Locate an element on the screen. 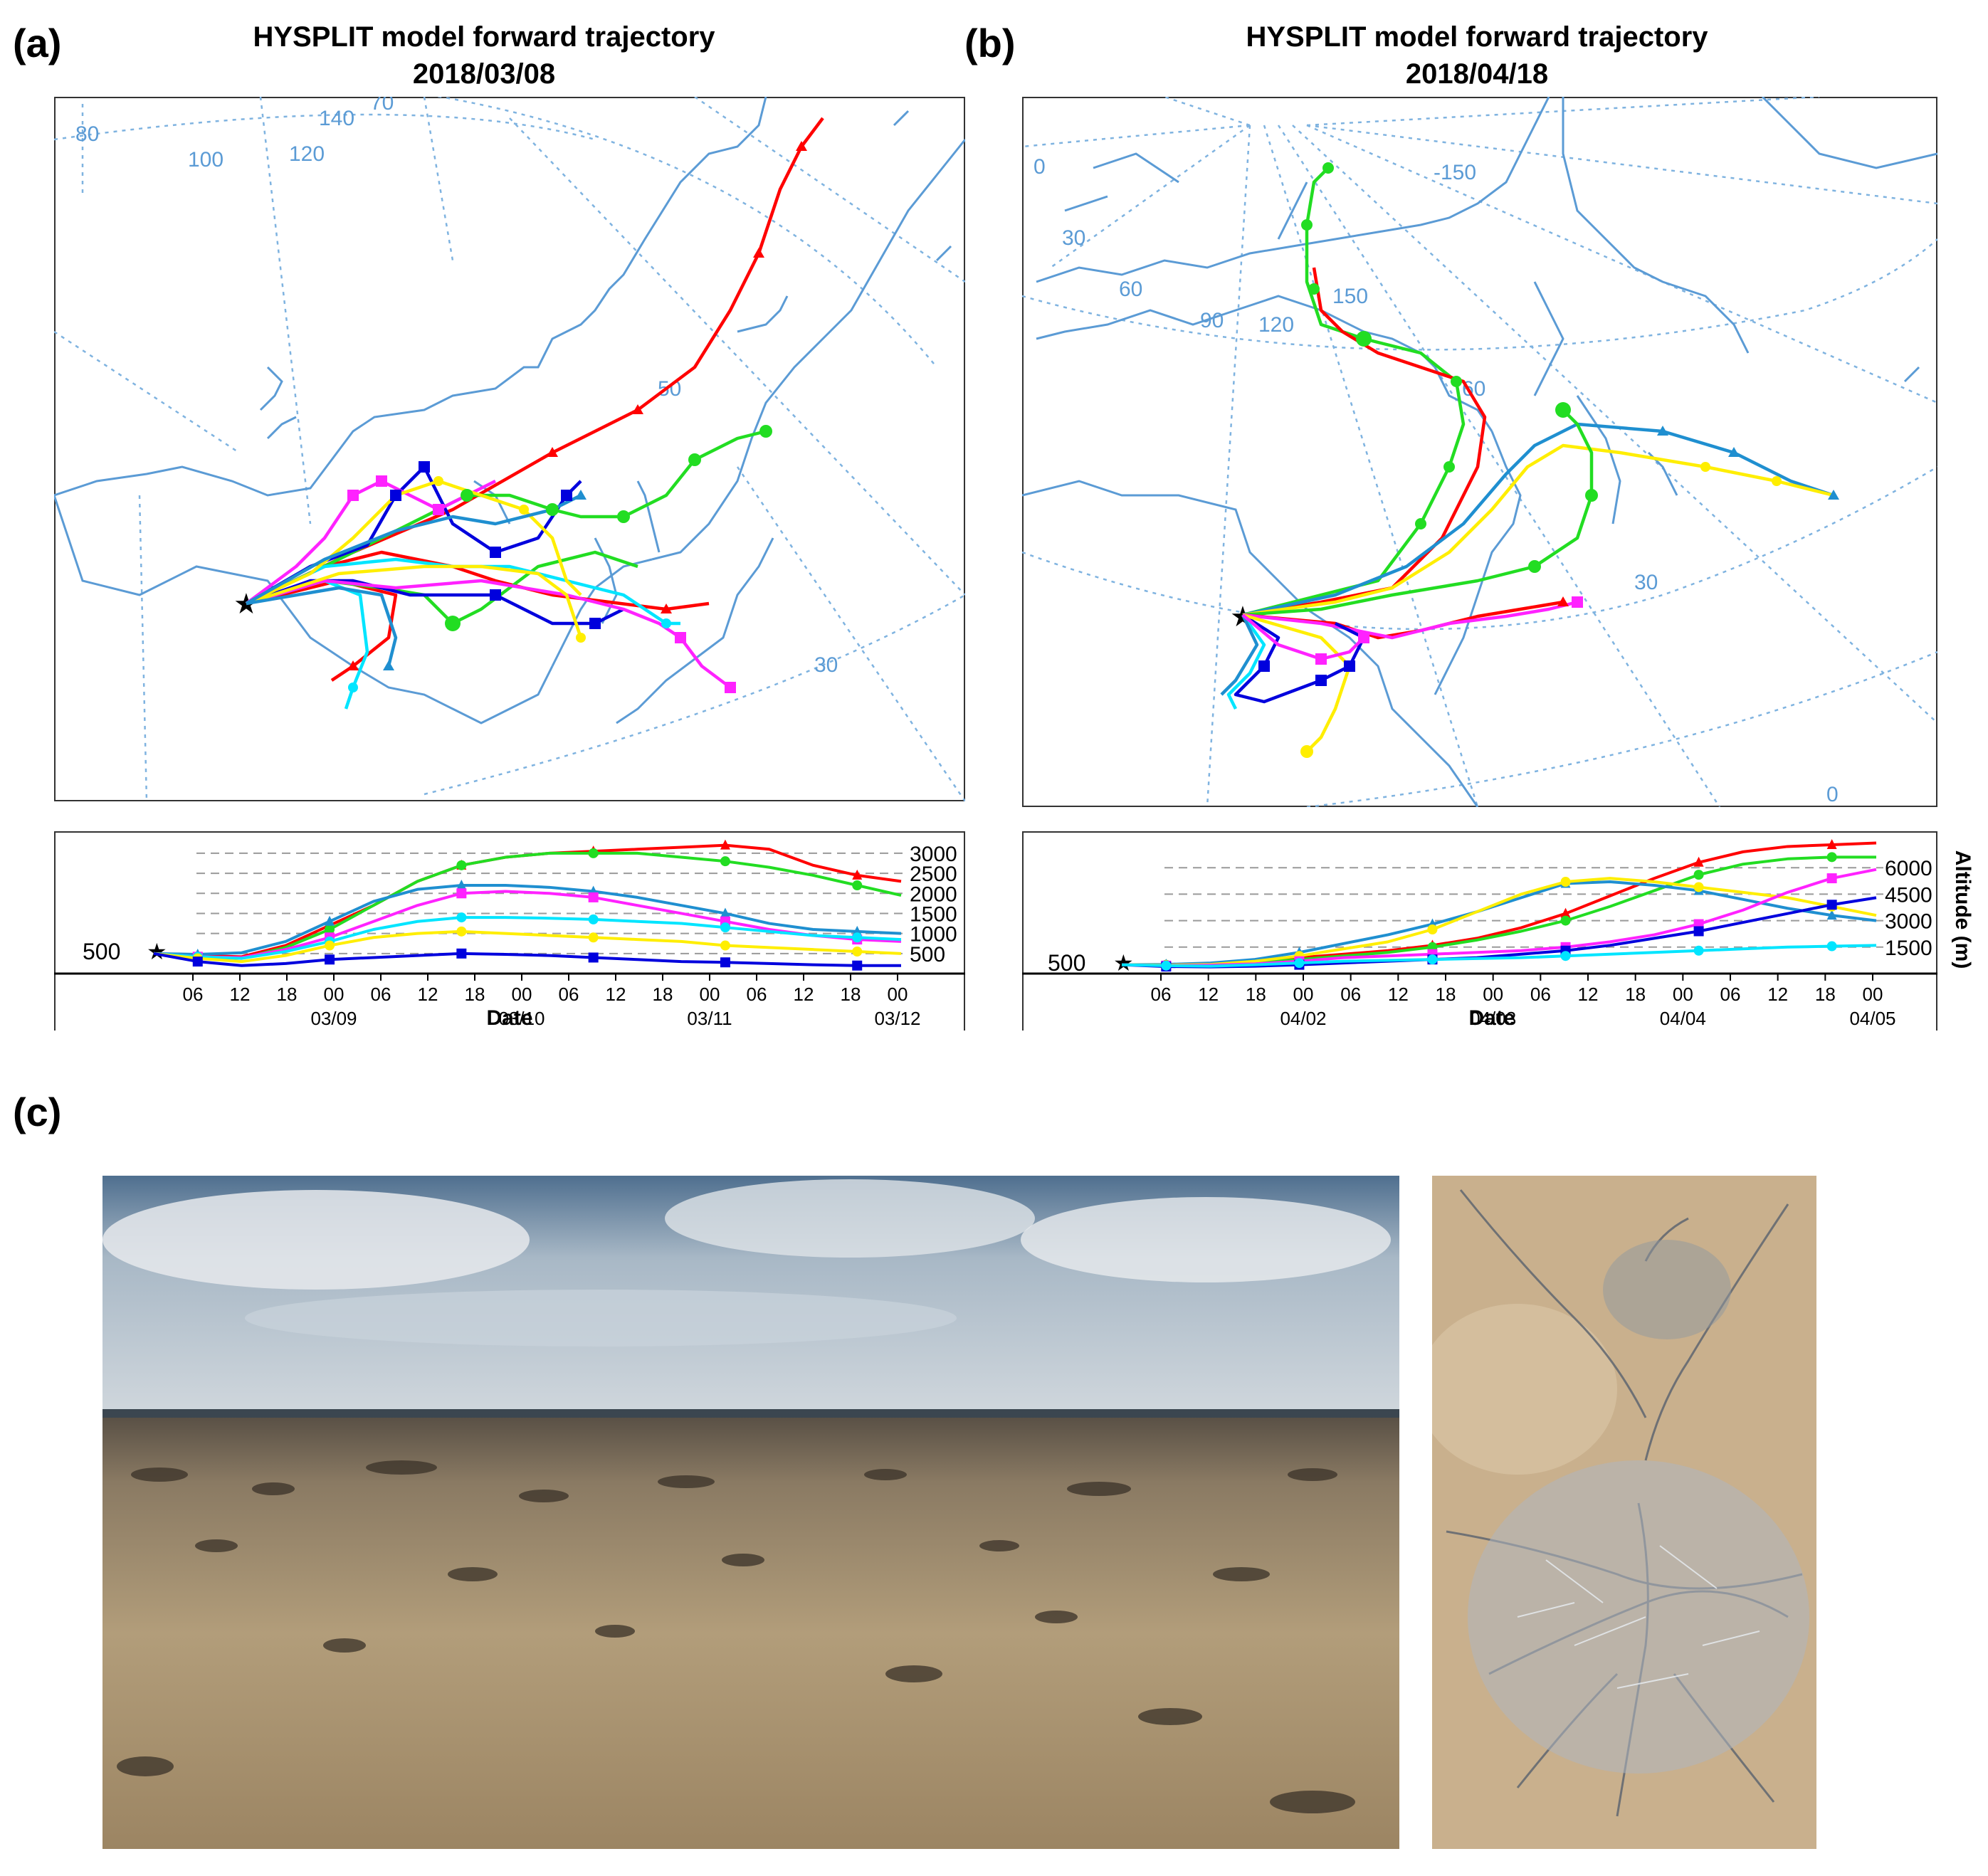 Image resolution: width=1988 pixels, height=1876 pixels. chart-title-a-line1: HYSPLIT model forward trajectory is located at coordinates (484, 37).